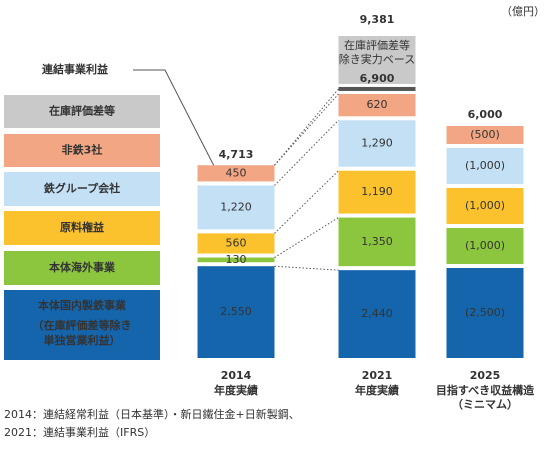 This screenshot has width=550, height=453. Describe the element at coordinates (174, 118) in the screenshot. I see `leader-line` at that location.